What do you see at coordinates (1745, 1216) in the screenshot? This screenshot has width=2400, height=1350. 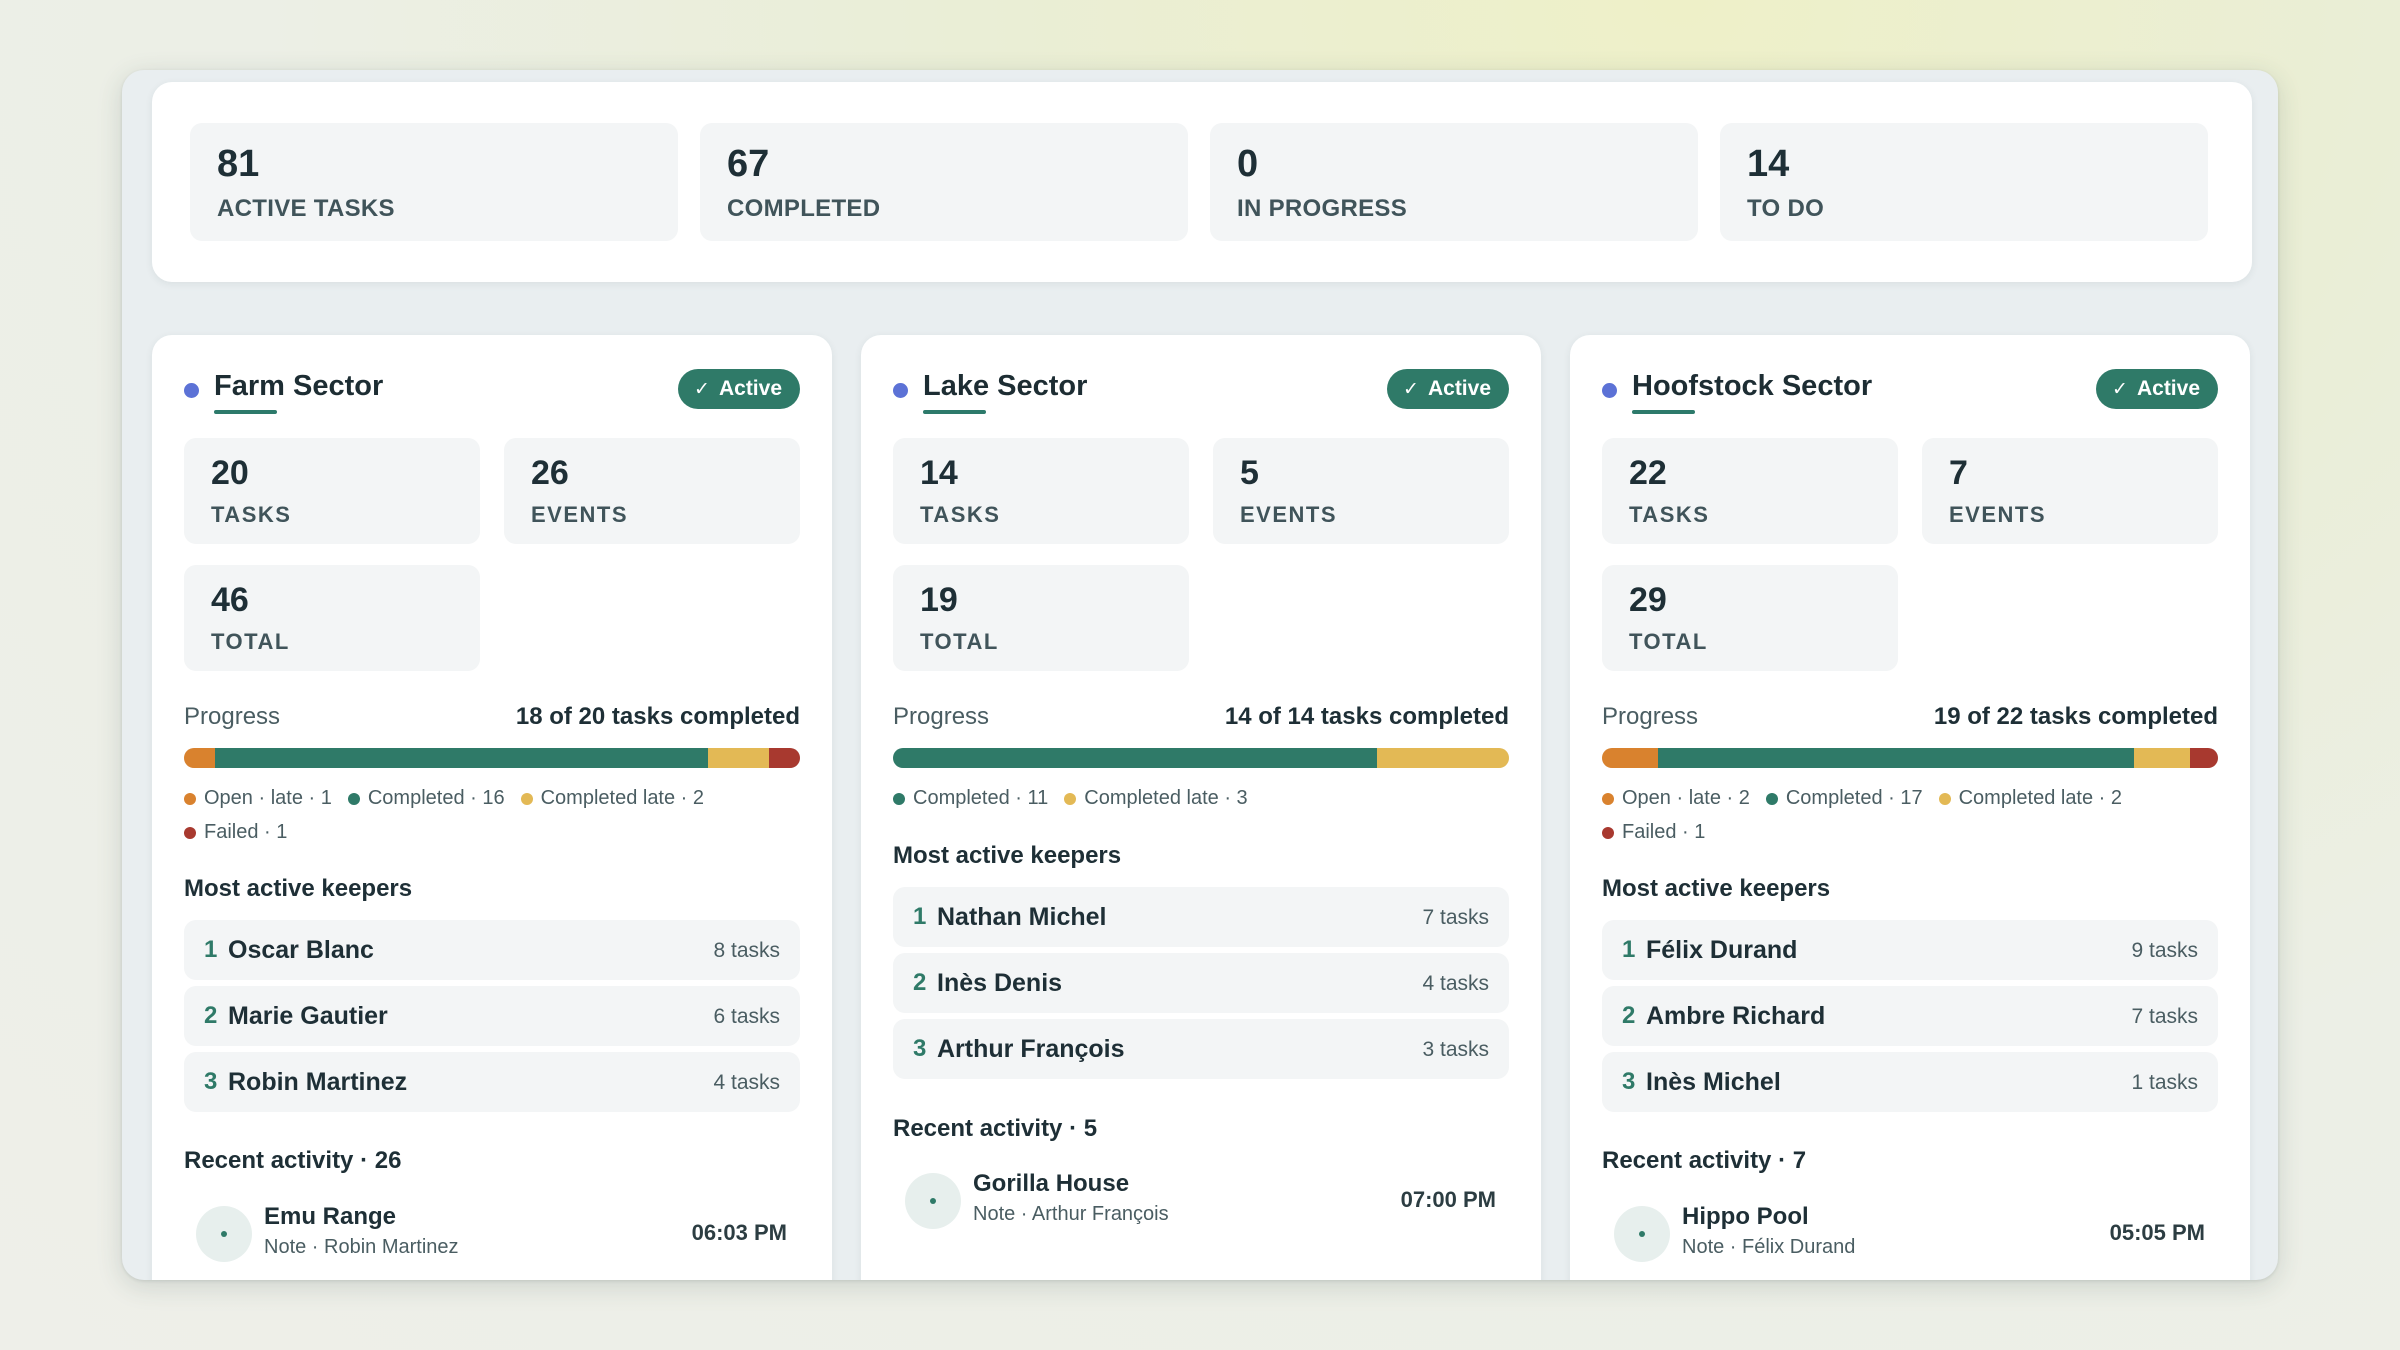 I see `activity-location: Hippo Pool` at bounding box center [1745, 1216].